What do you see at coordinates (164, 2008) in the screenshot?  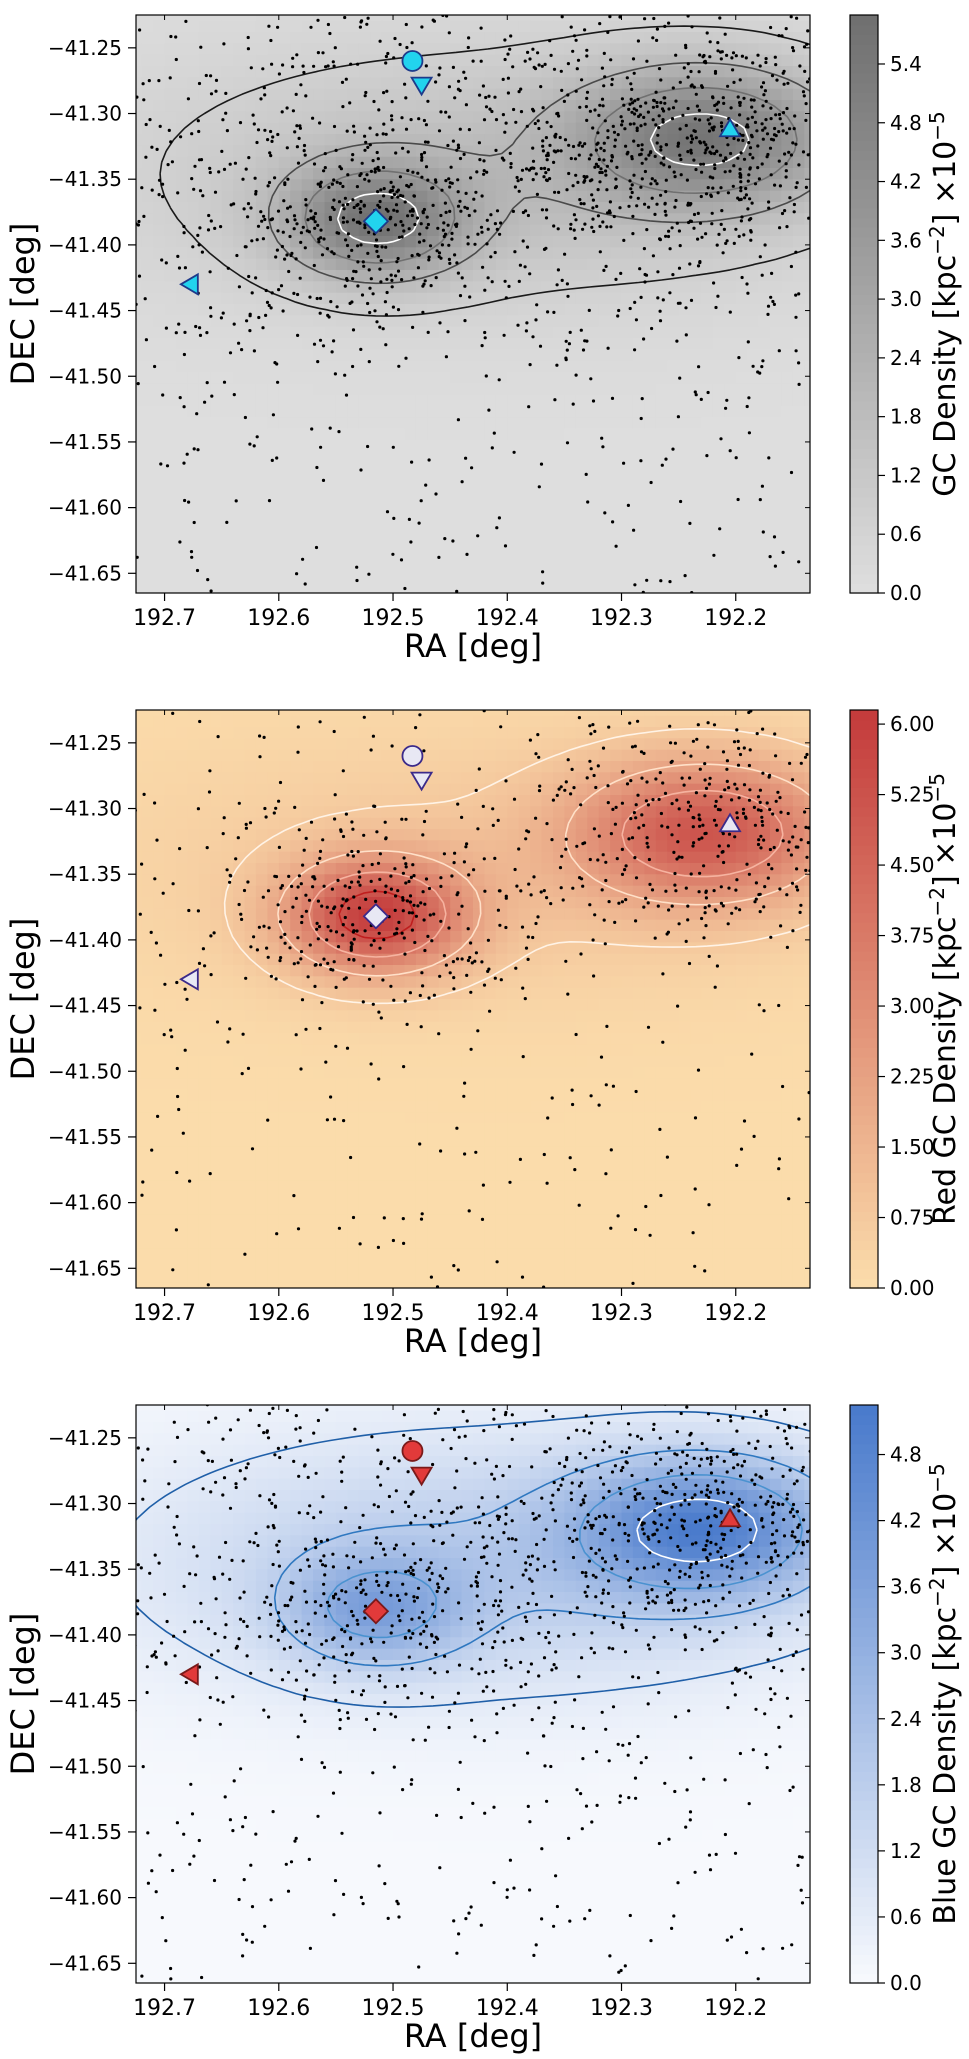 I see `x-tick-label: 192.7` at bounding box center [164, 2008].